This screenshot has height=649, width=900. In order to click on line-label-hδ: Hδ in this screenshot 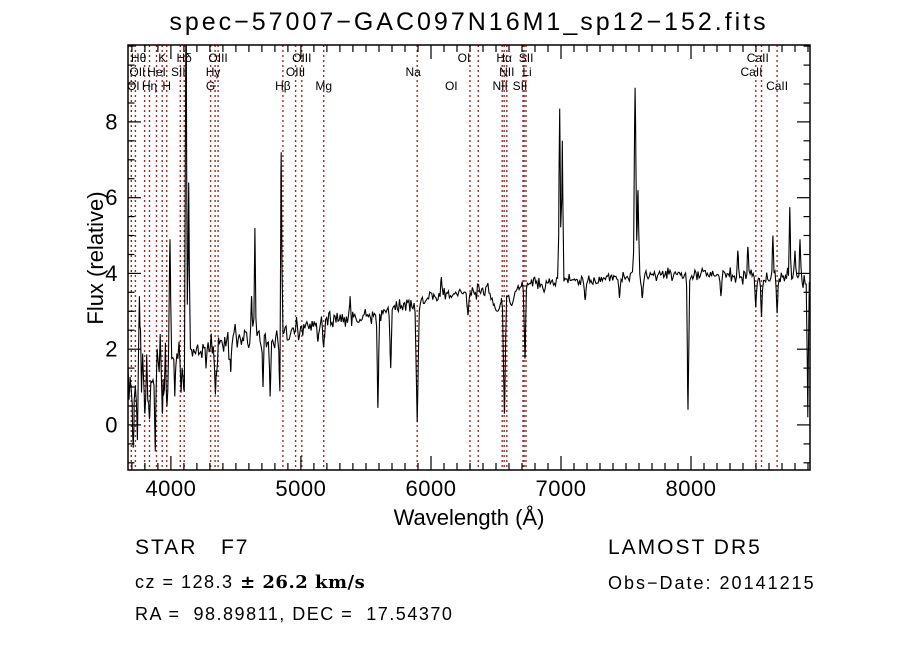, I will do `click(185, 58)`.